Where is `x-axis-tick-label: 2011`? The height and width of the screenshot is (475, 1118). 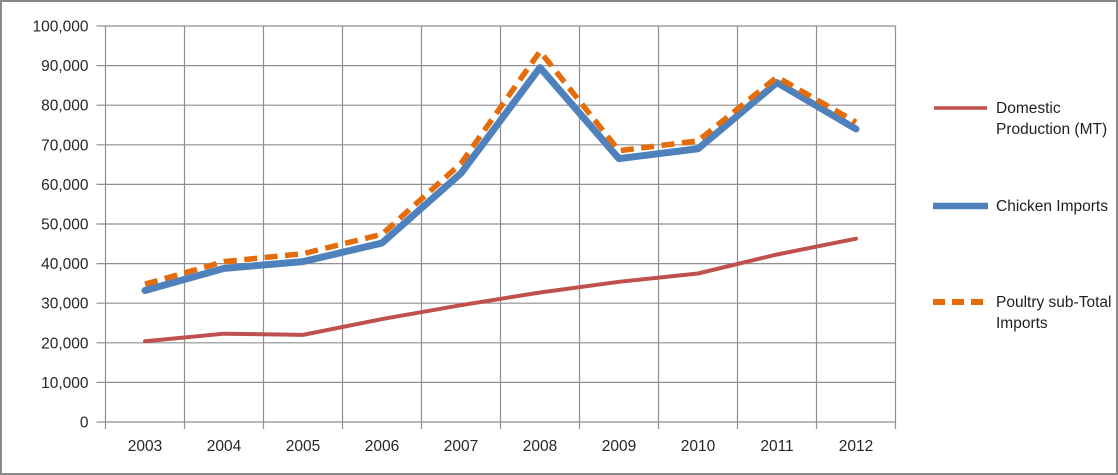 x-axis-tick-label: 2011 is located at coordinates (776, 446).